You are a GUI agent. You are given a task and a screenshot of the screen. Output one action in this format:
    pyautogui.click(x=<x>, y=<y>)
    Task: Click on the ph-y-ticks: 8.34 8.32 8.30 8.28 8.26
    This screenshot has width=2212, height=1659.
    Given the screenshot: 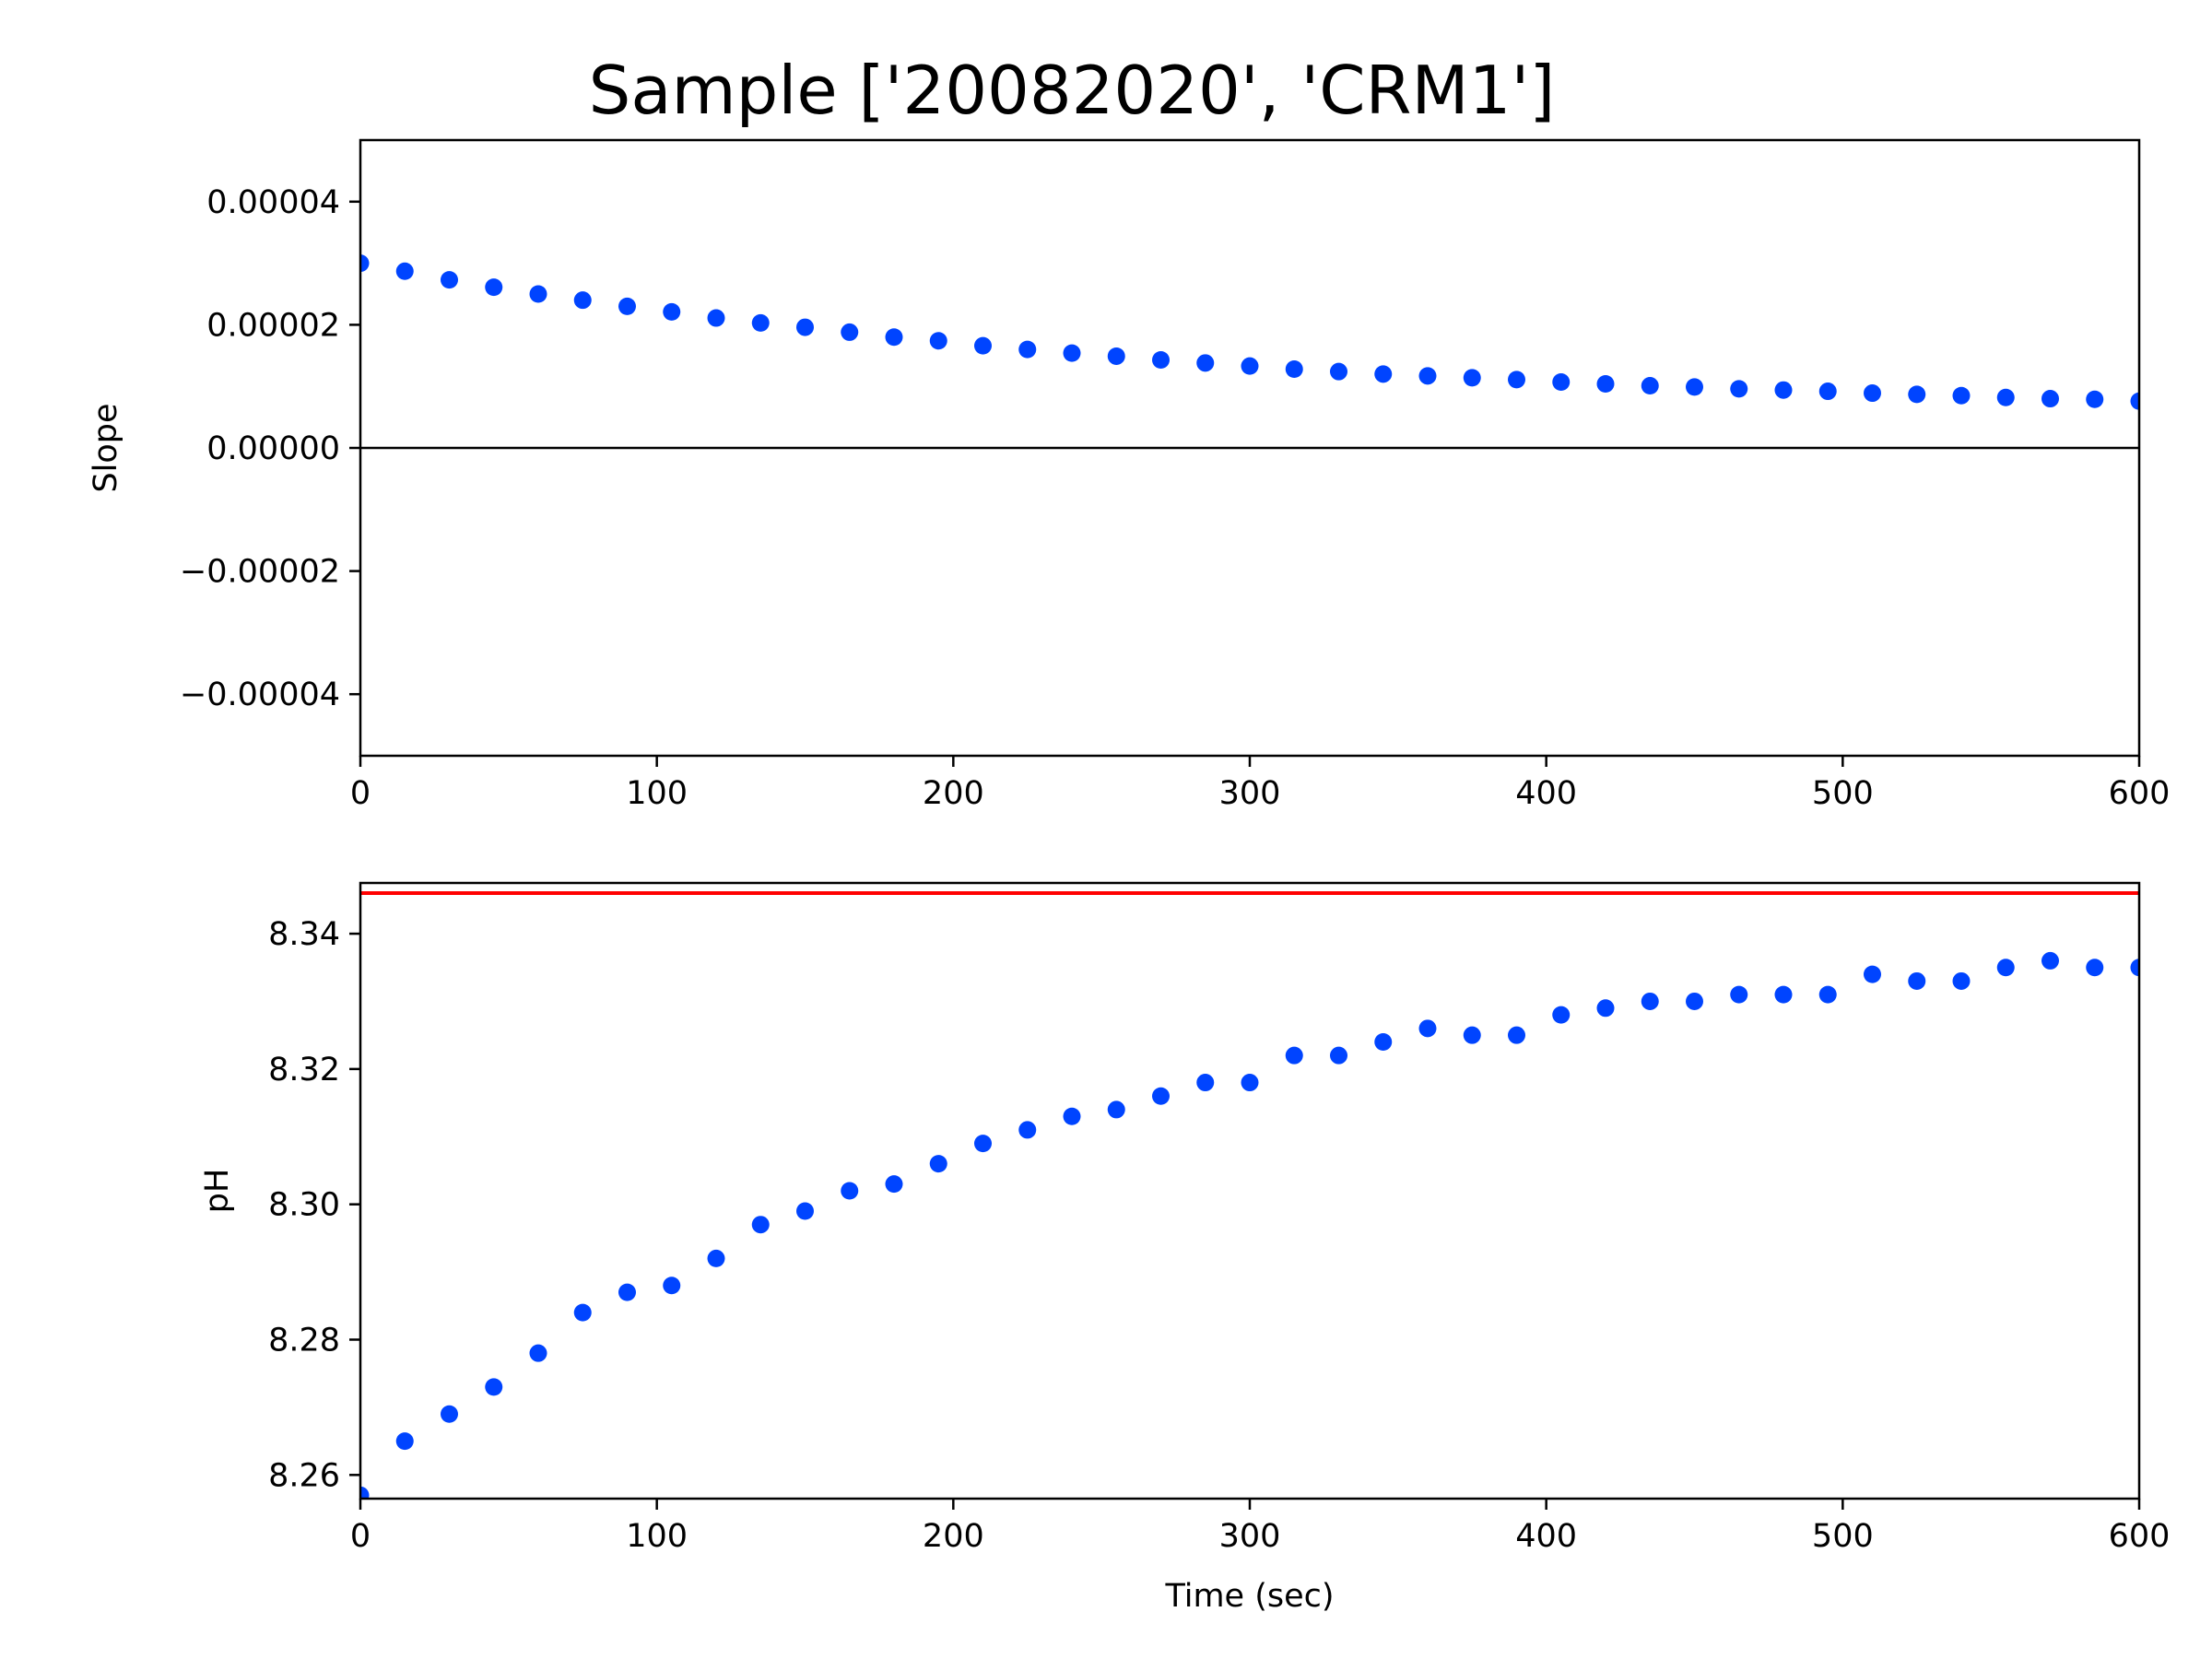 What is the action you would take?
    pyautogui.click(x=314, y=1205)
    